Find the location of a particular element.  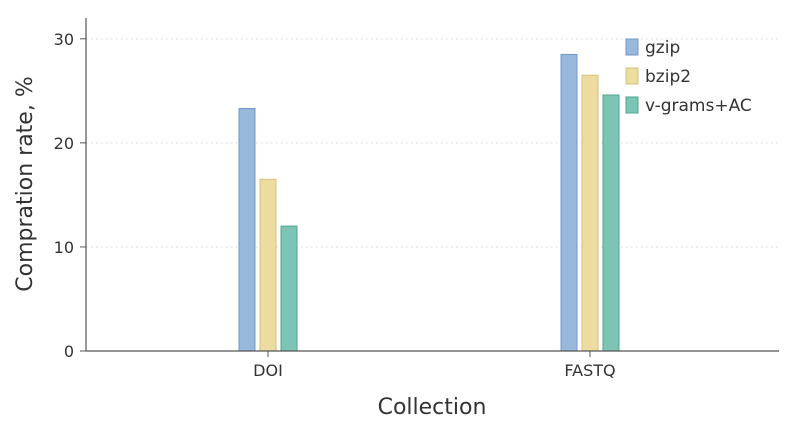

x-tick-label: DOI is located at coordinates (268, 370).